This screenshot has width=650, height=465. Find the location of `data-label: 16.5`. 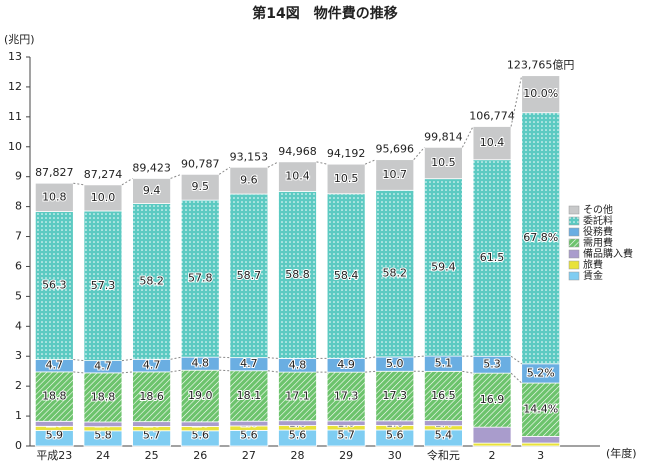

data-label: 16.5 is located at coordinates (443, 395).